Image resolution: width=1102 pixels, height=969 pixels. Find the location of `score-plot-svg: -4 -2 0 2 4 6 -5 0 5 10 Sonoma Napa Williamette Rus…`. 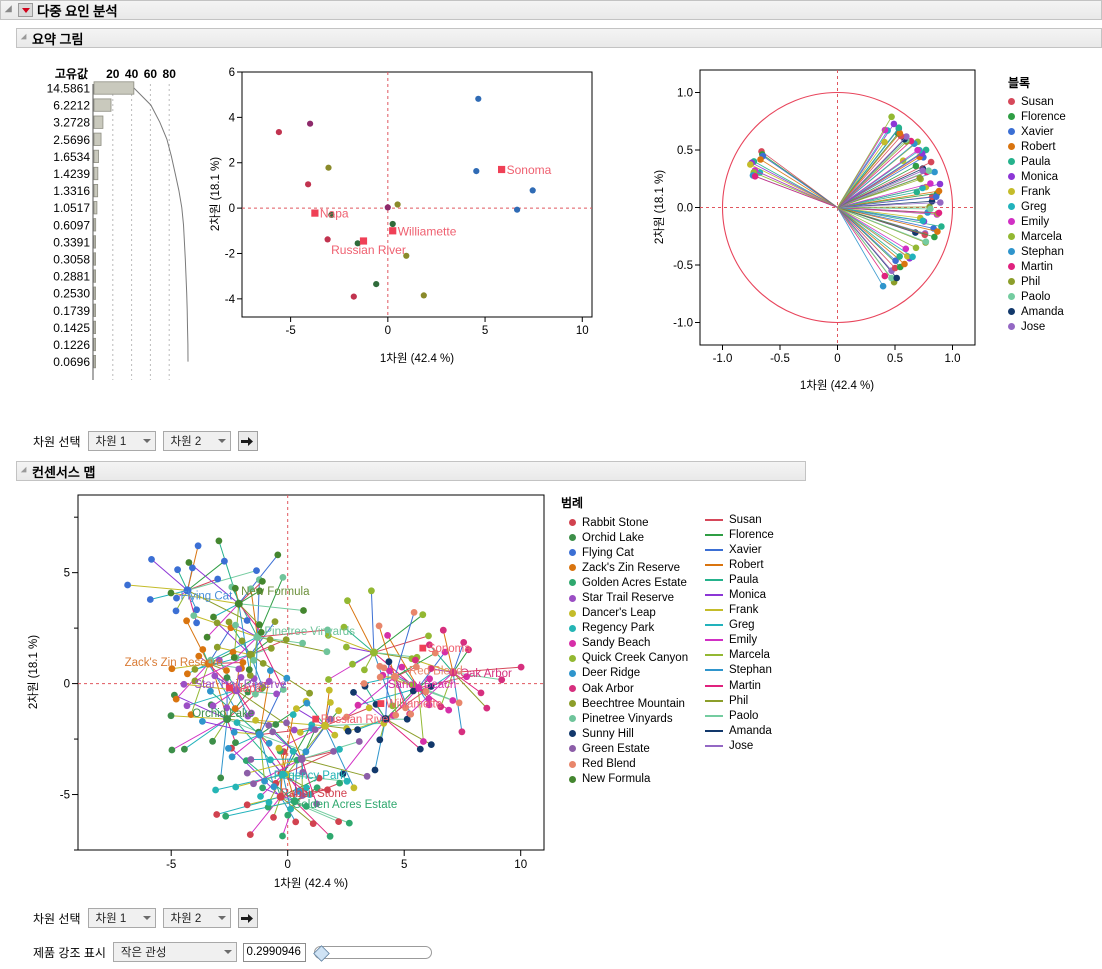

score-plot-svg: -4 -2 0 2 4 6 -5 0 5 10 Sonoma Napa Williamette Rus… is located at coordinates (415, 227).